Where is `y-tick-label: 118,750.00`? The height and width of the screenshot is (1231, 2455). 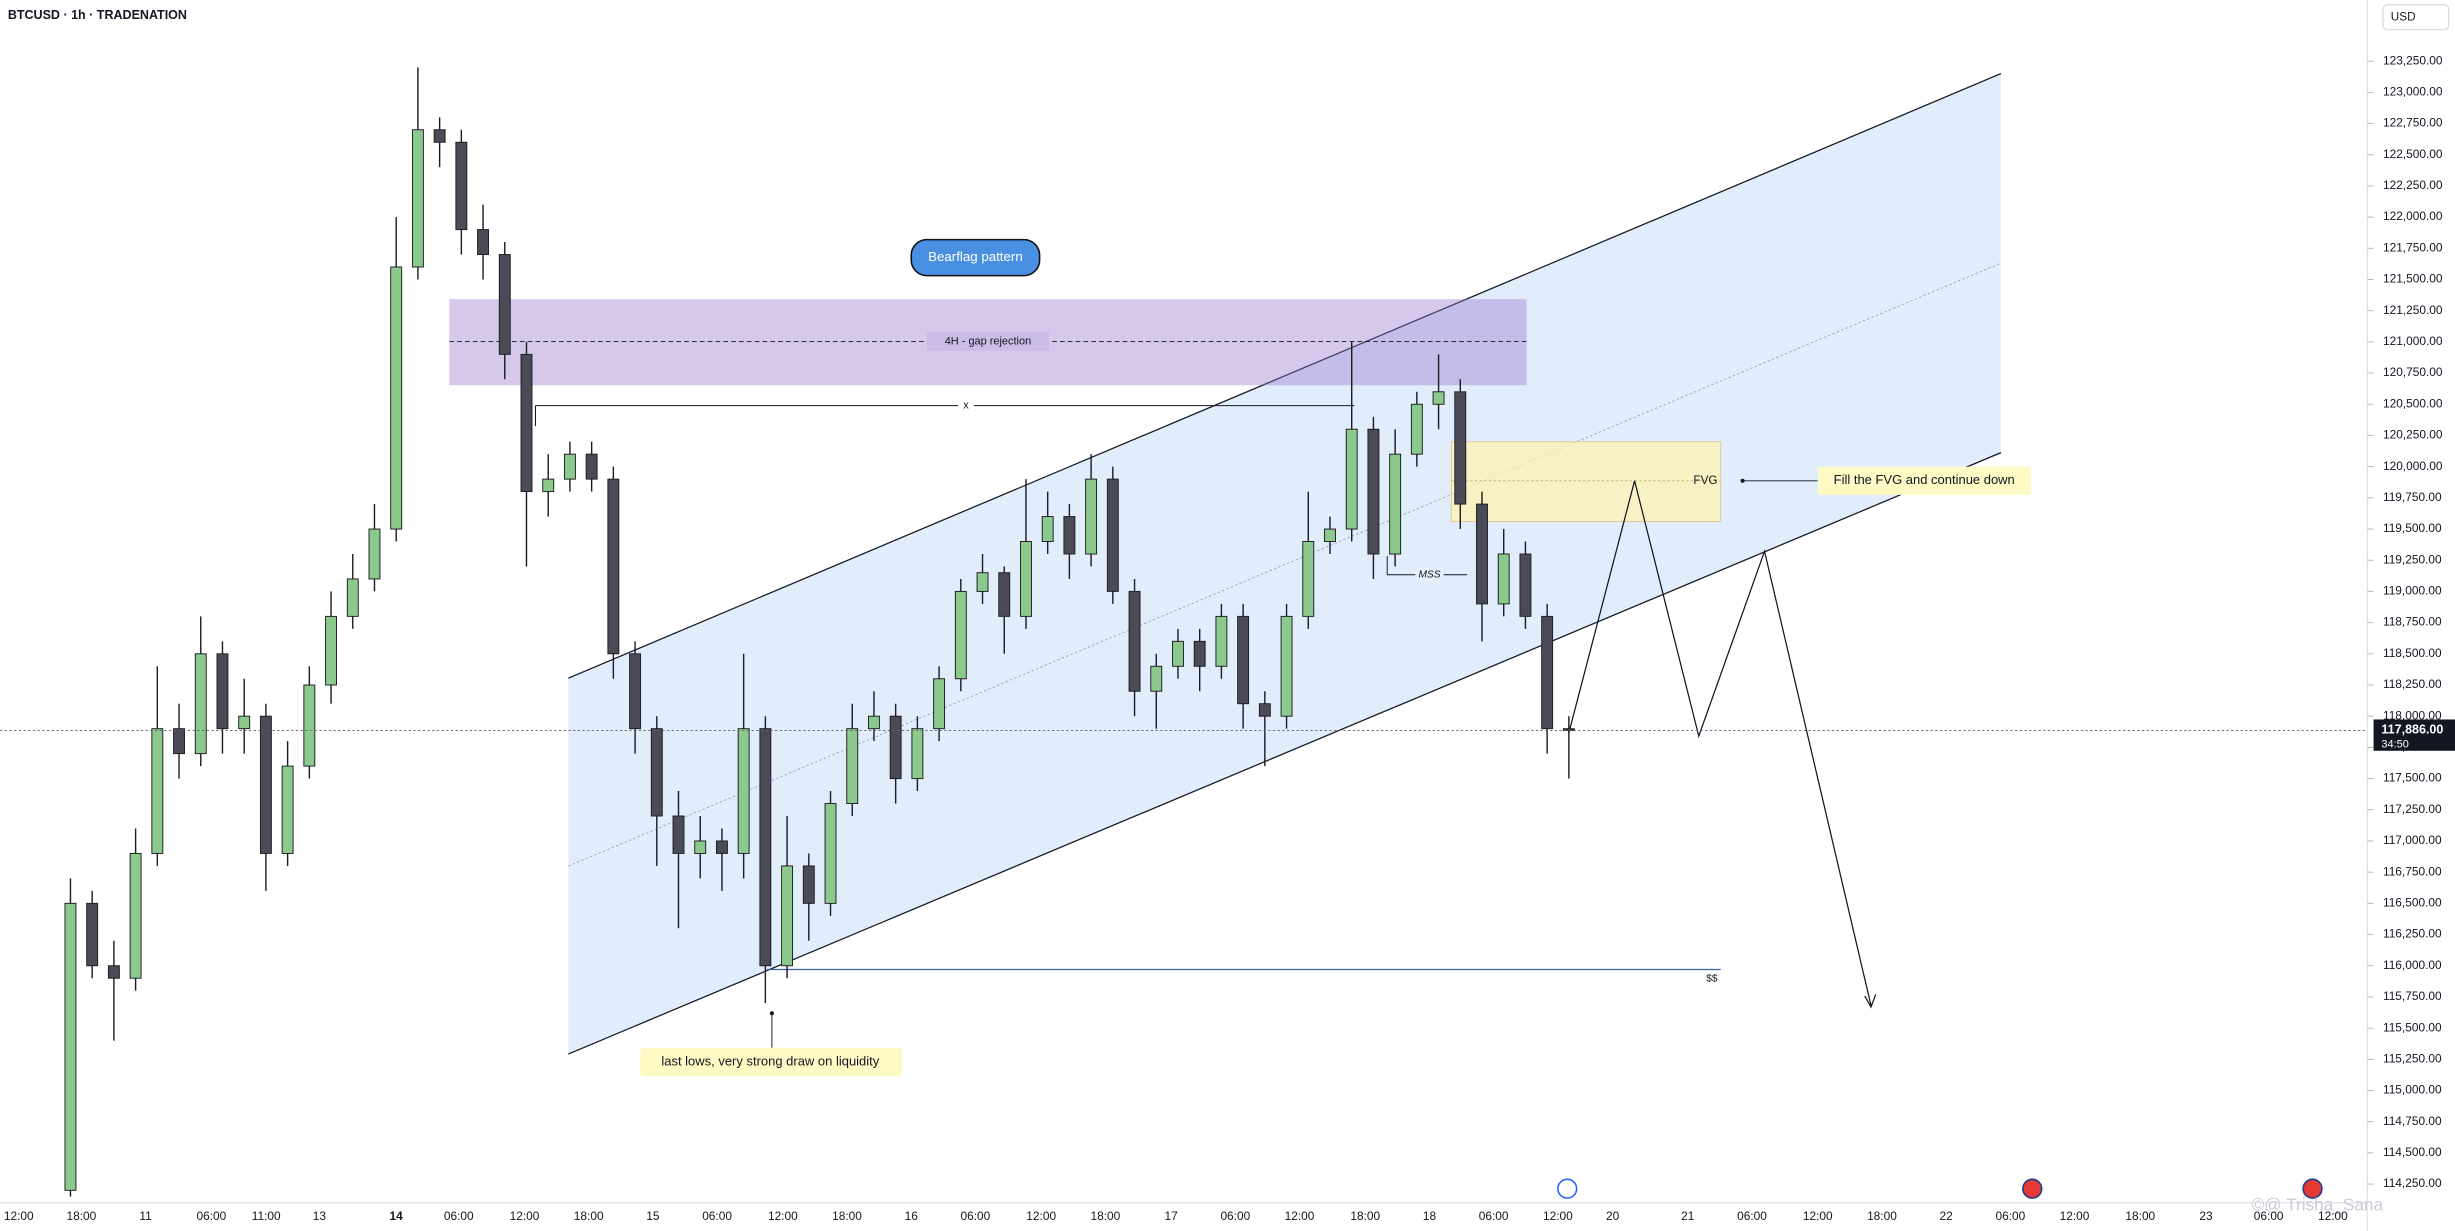 y-tick-label: 118,750.00 is located at coordinates (2412, 622).